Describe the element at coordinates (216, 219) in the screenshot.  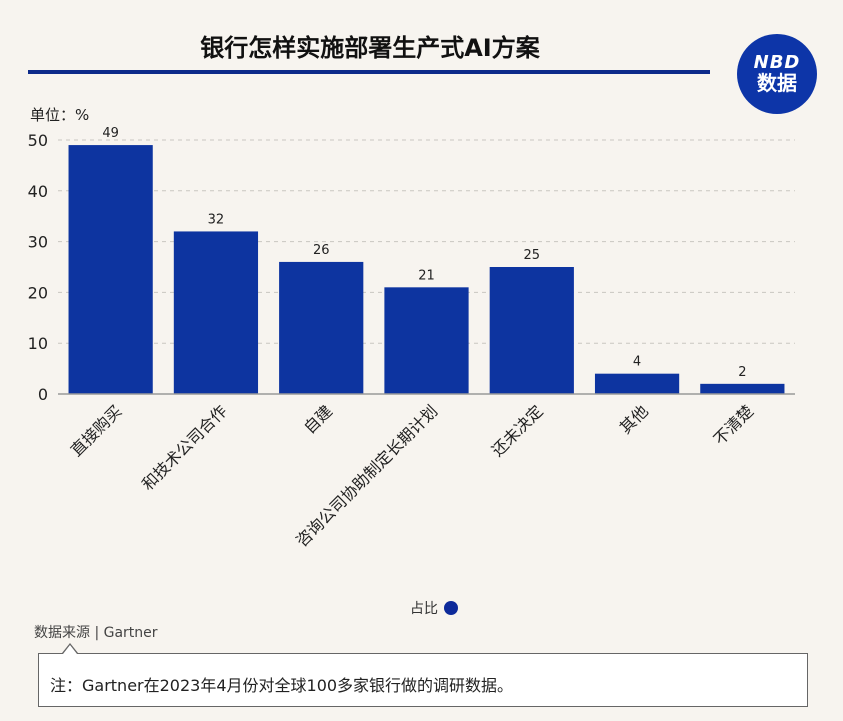
I see `data-label: 32` at that location.